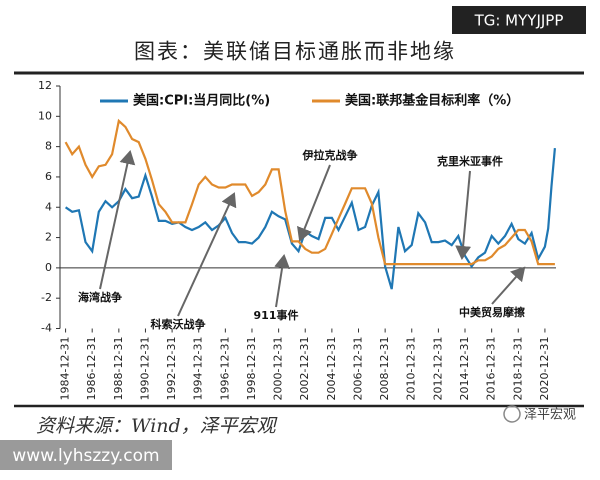  What do you see at coordinates (144, 369) in the screenshot?
I see `x-tick-label: 1990-12-31` at bounding box center [144, 369].